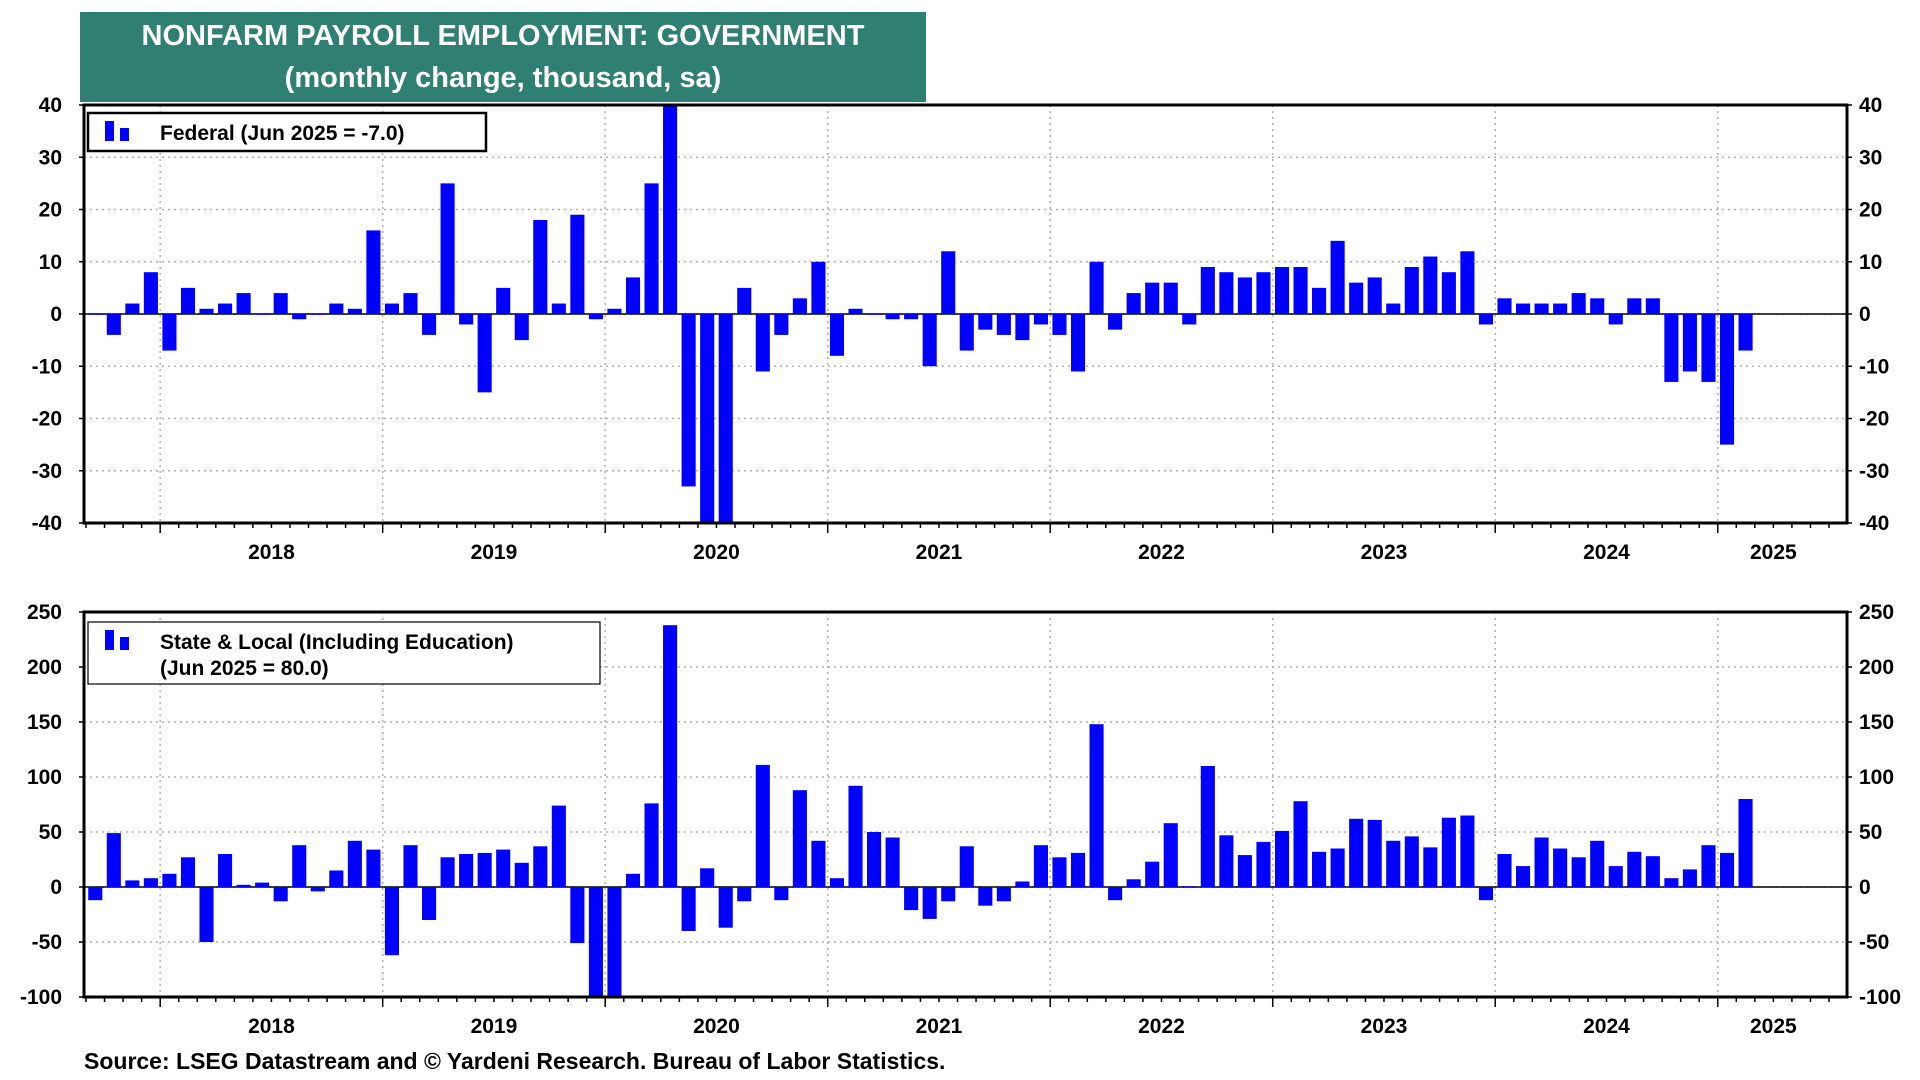 Image resolution: width=1920 pixels, height=1080 pixels. Describe the element at coordinates (939, 1026) in the screenshot. I see `x-tick-label: 2021` at that location.